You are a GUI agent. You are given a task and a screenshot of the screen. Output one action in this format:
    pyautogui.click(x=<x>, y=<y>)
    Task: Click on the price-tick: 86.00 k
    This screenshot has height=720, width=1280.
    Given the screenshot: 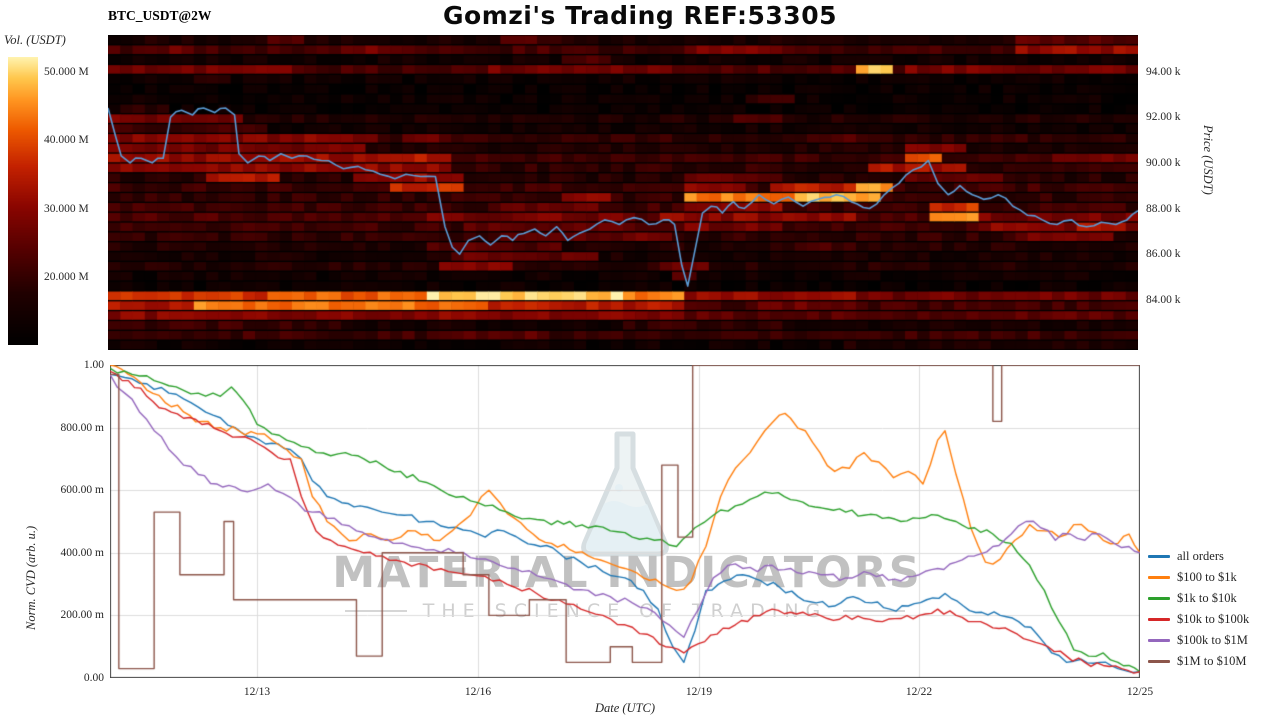 What is the action you would take?
    pyautogui.click(x=1163, y=254)
    